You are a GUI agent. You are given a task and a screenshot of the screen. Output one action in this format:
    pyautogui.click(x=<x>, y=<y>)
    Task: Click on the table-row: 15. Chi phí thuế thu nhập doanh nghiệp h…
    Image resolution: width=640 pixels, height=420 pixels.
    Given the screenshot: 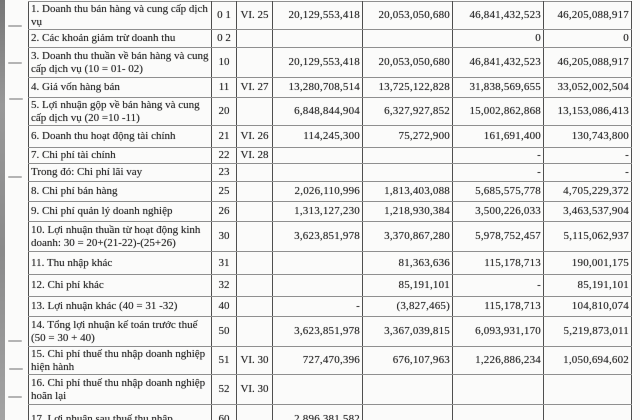 What is the action you would take?
    pyautogui.click(x=330, y=360)
    